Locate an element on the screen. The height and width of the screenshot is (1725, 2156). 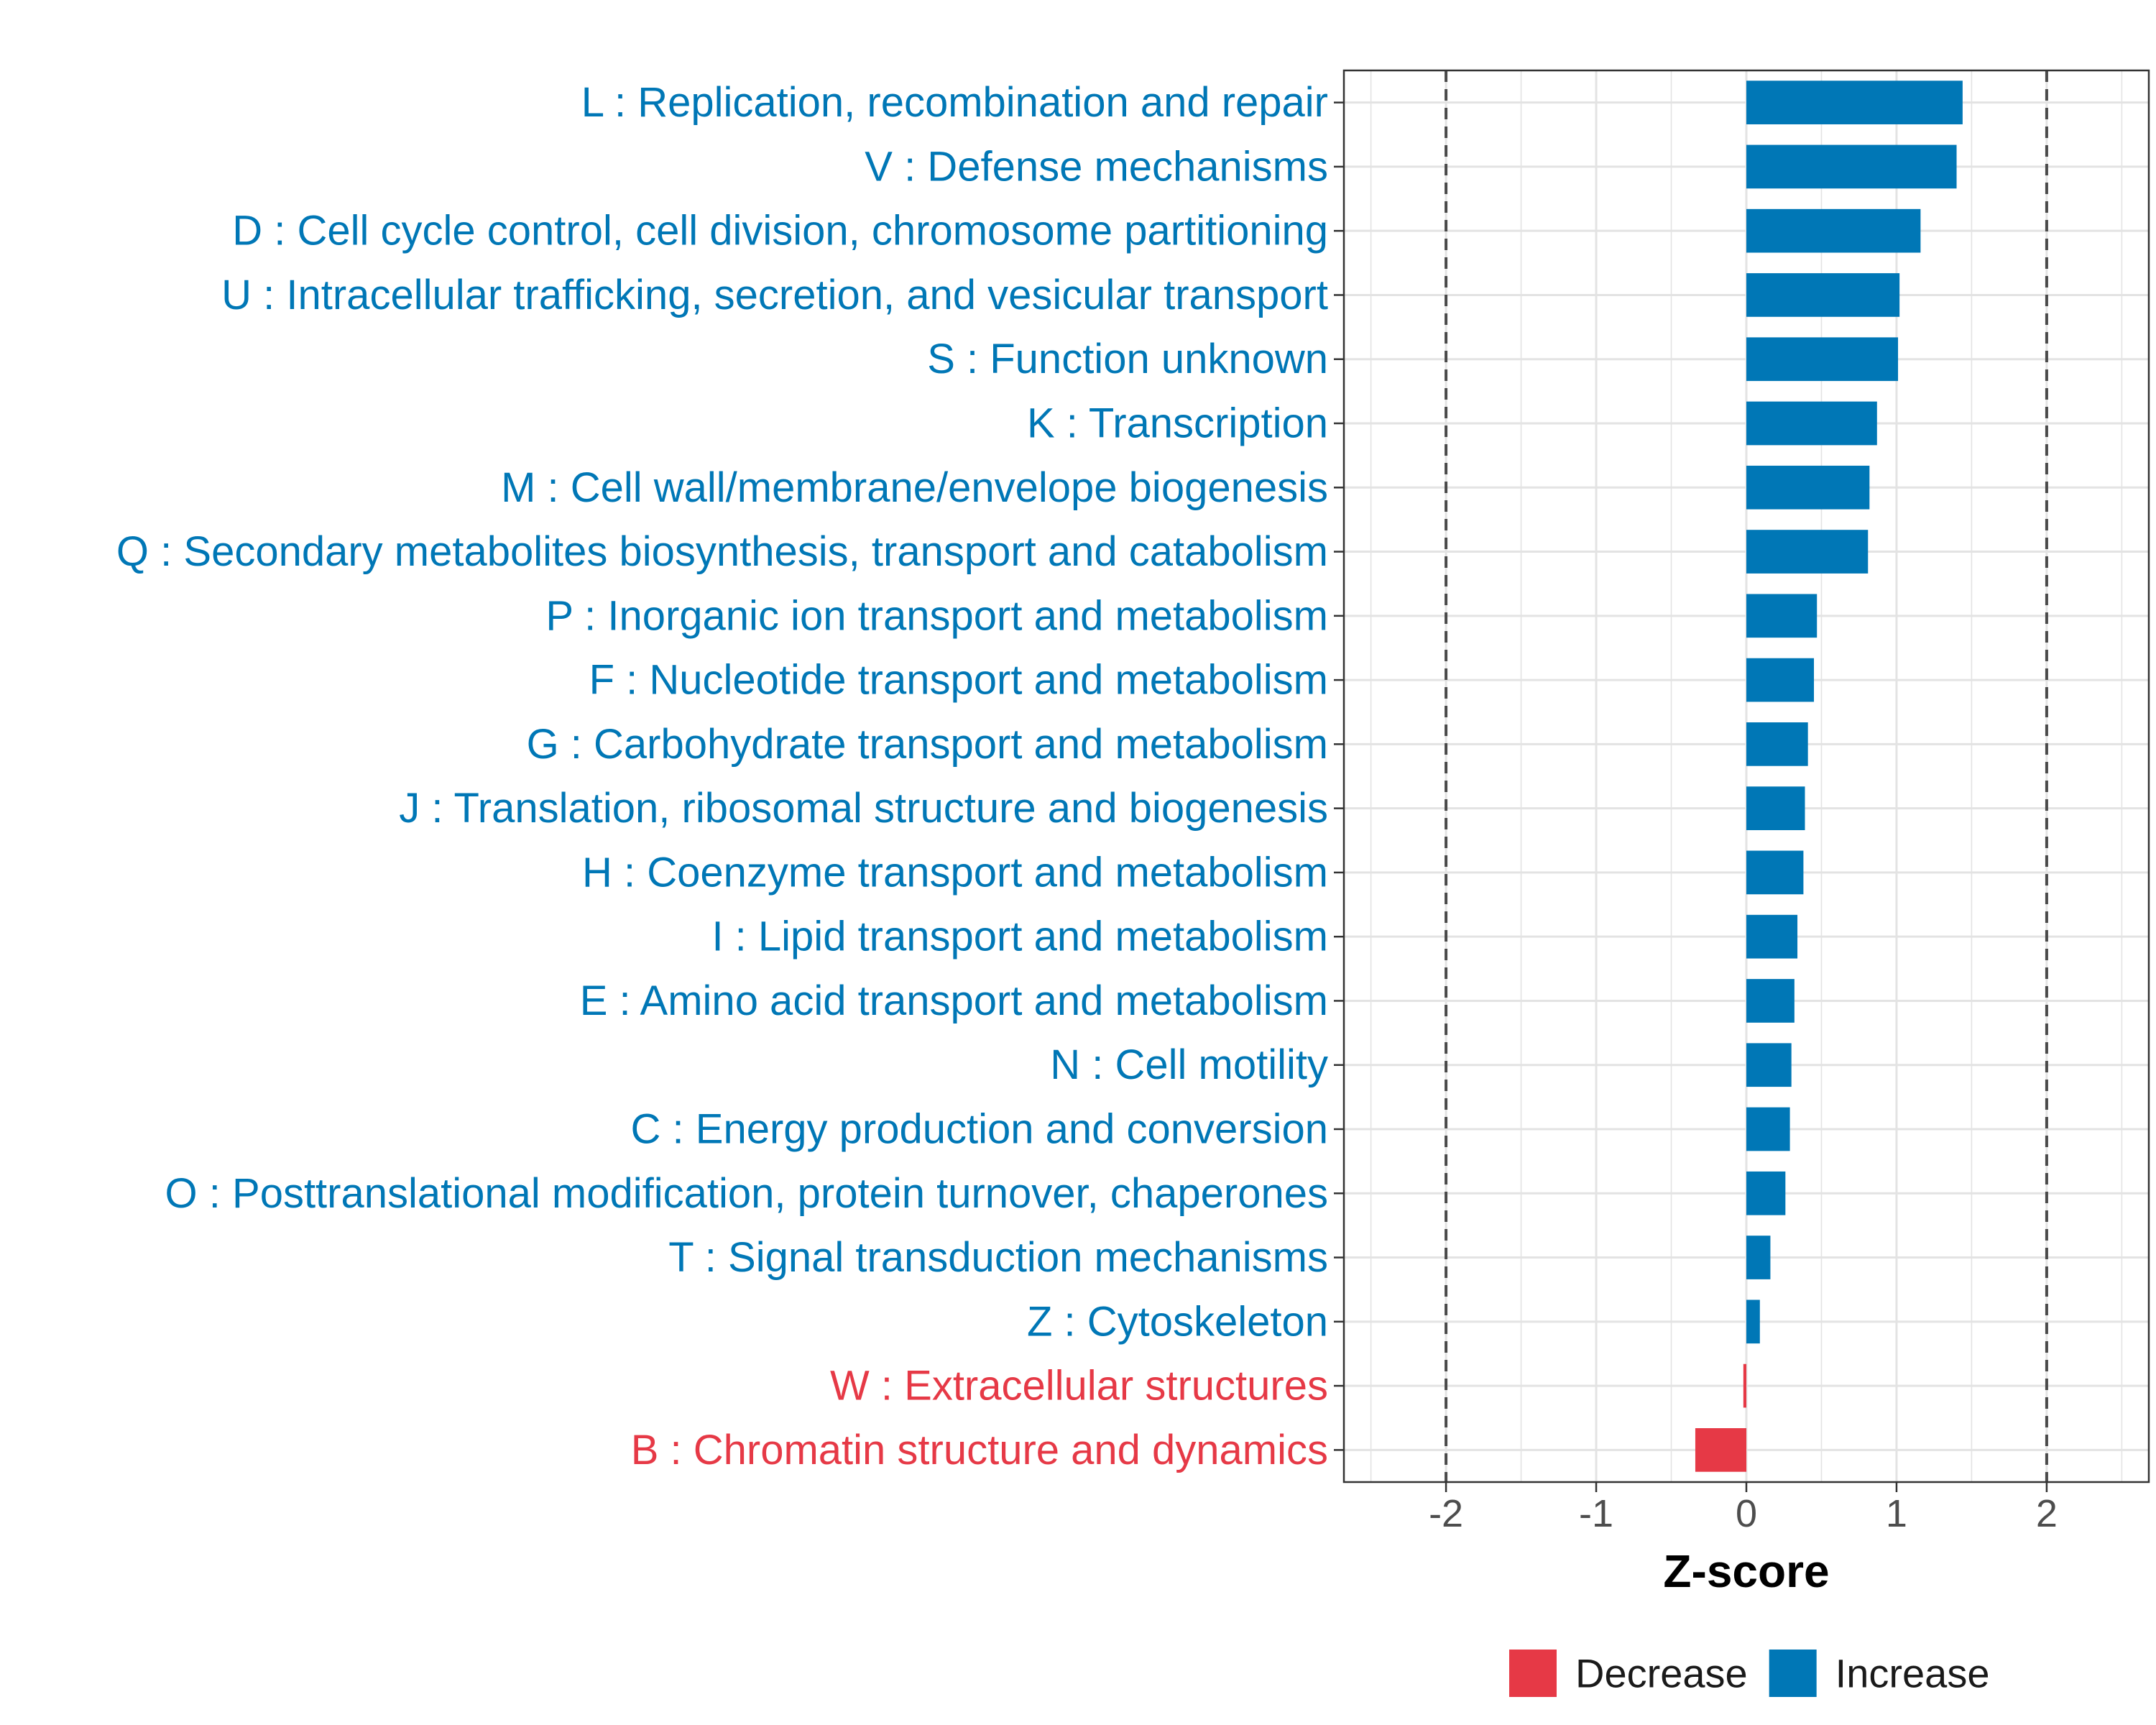
bar-e-amino-acid-transport-and-metabolism is located at coordinates (1771, 1001).